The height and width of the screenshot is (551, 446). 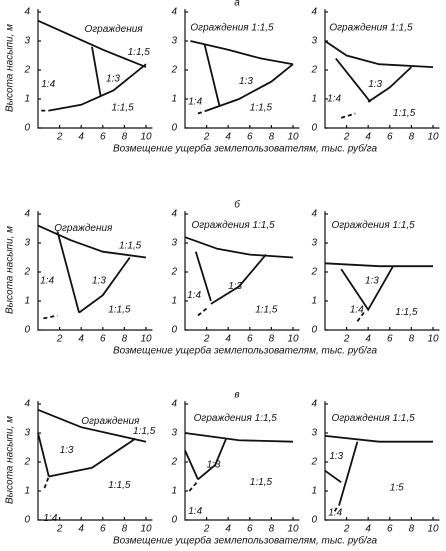 What do you see at coordinates (235, 467) in the screenshot?
I see `panel: 2 4 6 8 10 0 1 2 3 4 Ограждения 1:1,5 1:3 1:1,5 1:4` at bounding box center [235, 467].